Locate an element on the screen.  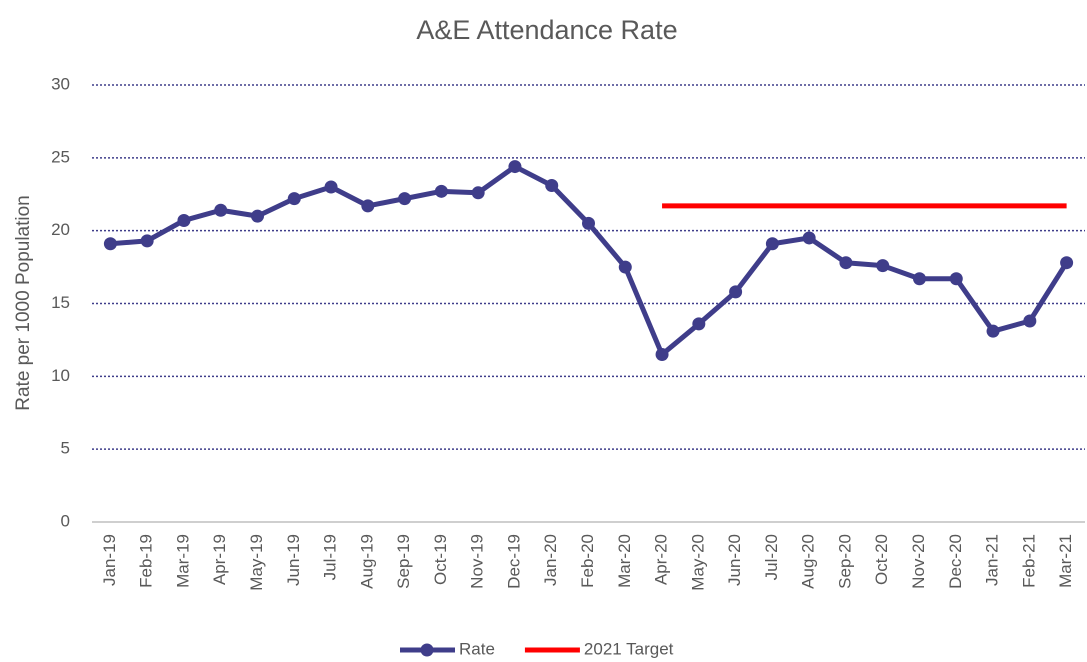
x-tick-label: Oct-19 is located at coordinates (440, 559).